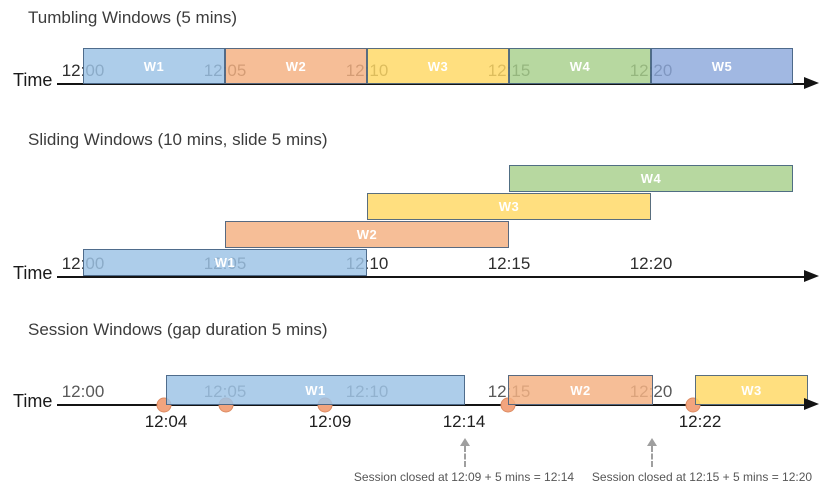  Describe the element at coordinates (509, 263) in the screenshot. I see `tick-label: 12:15` at that location.